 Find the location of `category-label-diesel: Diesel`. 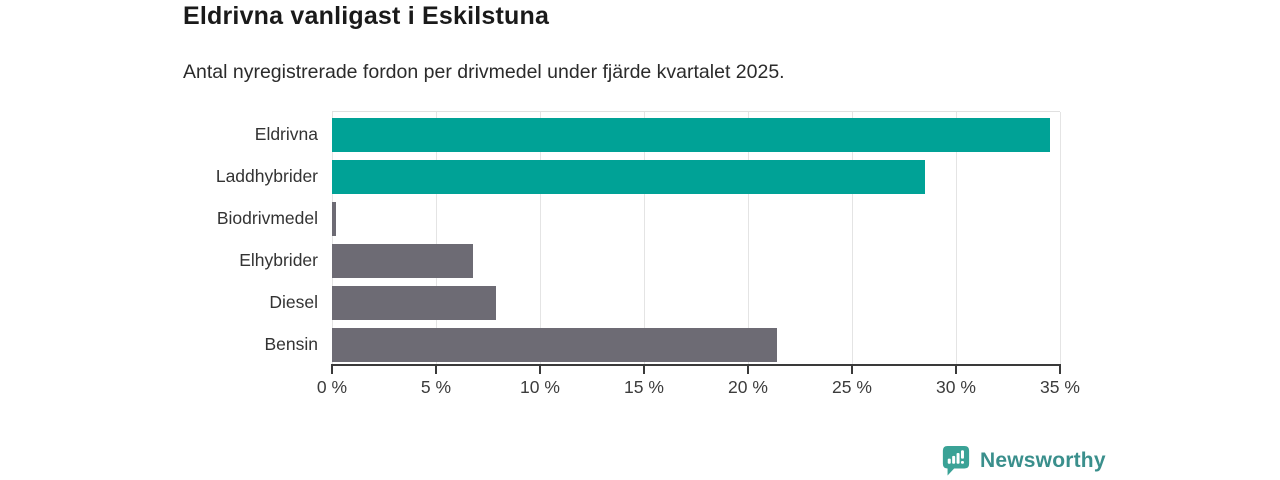

category-label-diesel: Diesel is located at coordinates (293, 302).